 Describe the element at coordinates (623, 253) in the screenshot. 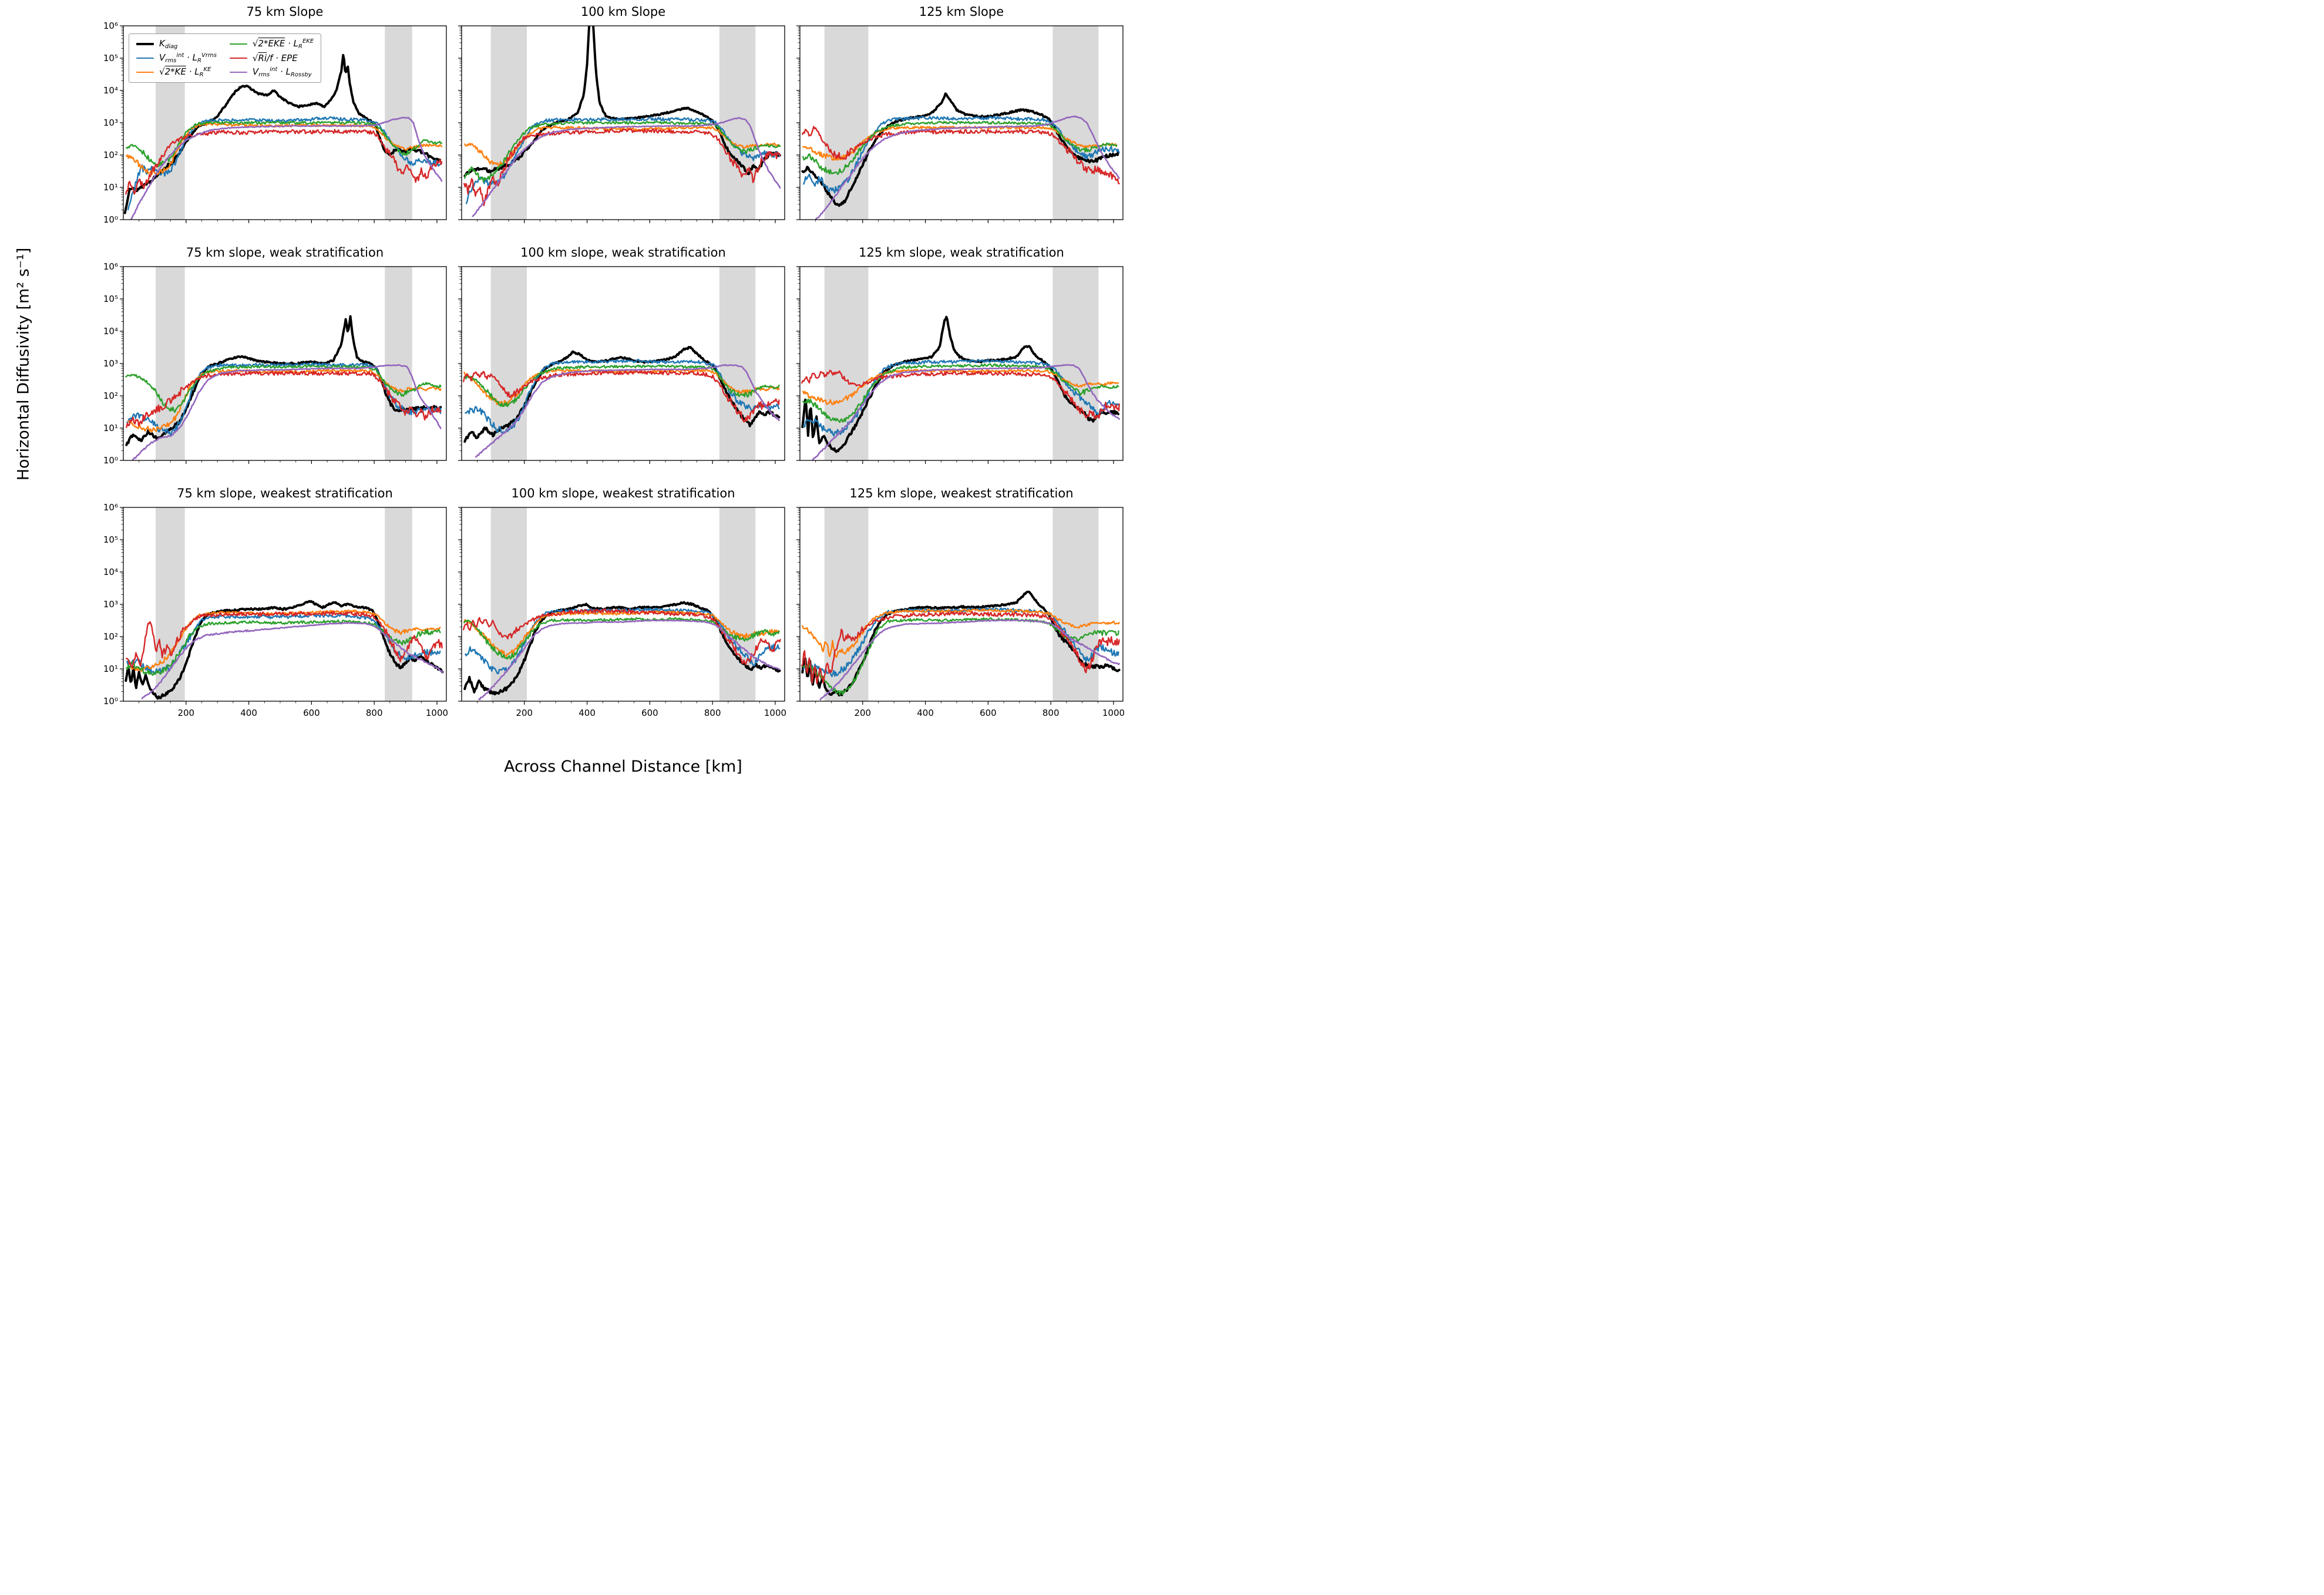

I see `subplot-title: 100 km slope, weak stratification` at that location.